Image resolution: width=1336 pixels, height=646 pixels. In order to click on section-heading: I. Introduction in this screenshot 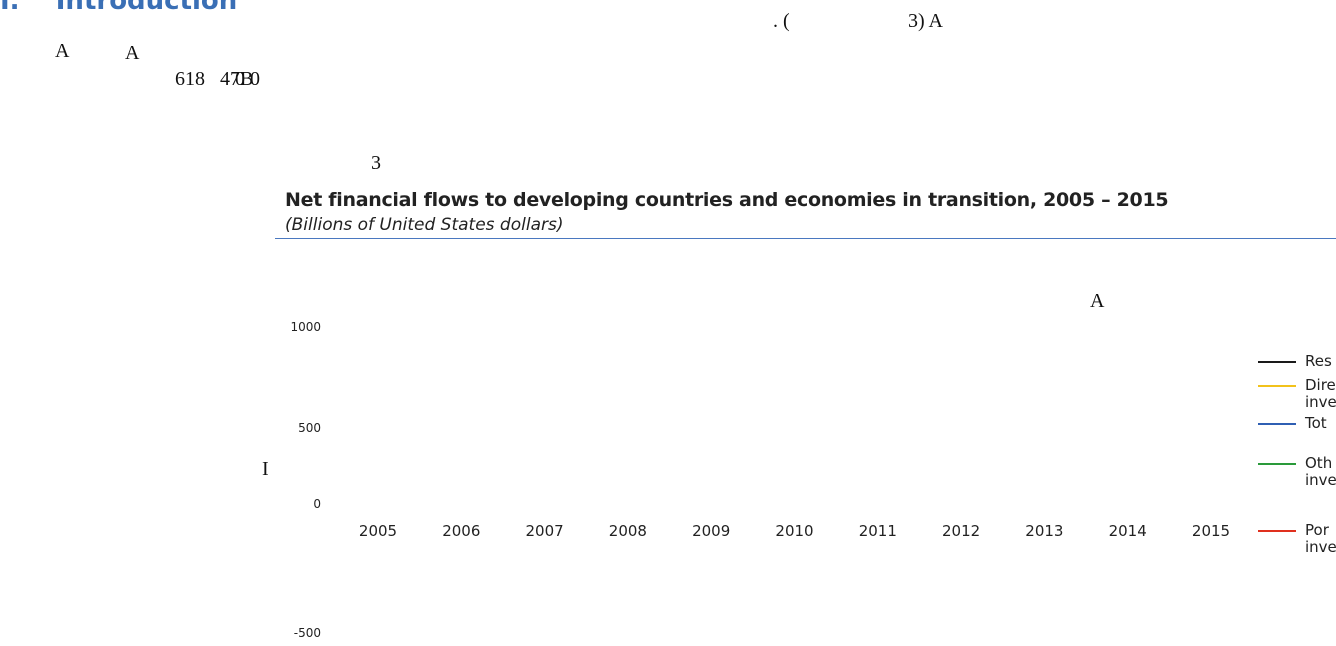, I will do `click(119, 8)`.